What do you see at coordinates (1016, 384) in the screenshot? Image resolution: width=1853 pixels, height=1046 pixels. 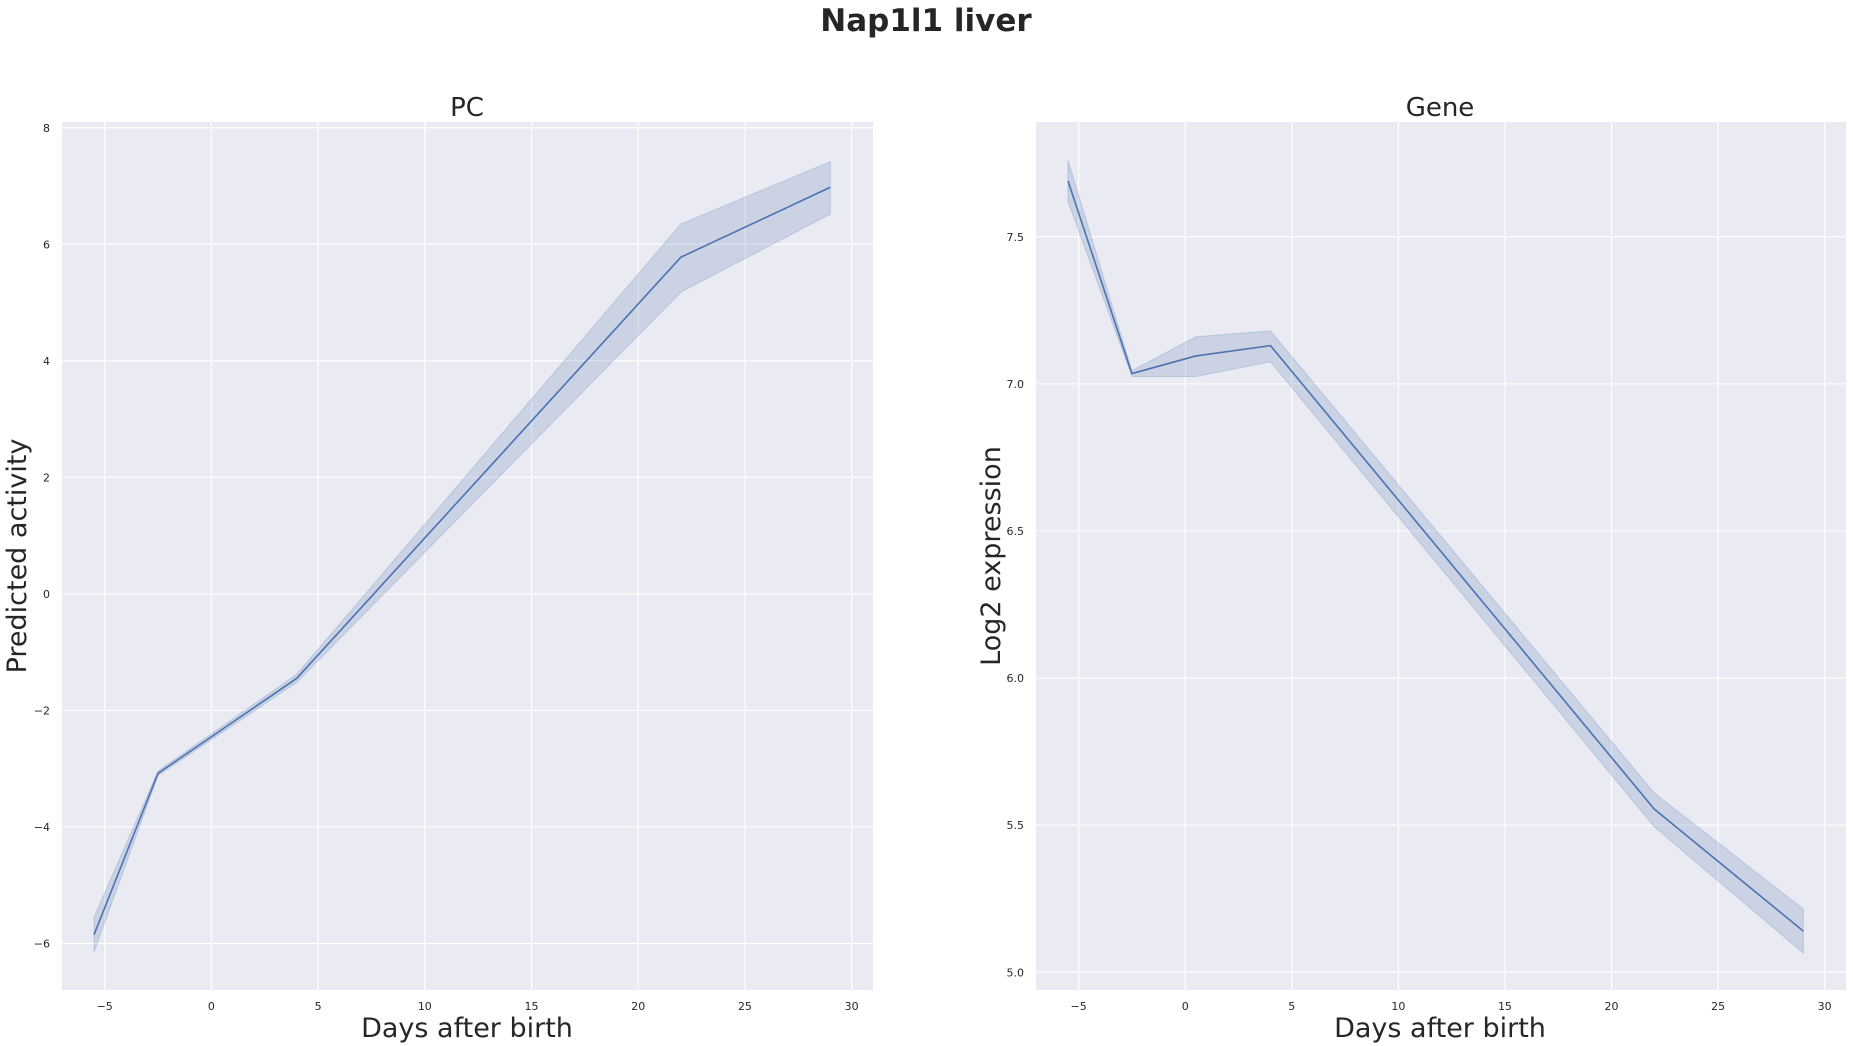 I see `y-tick-label-gene: 7.0` at bounding box center [1016, 384].